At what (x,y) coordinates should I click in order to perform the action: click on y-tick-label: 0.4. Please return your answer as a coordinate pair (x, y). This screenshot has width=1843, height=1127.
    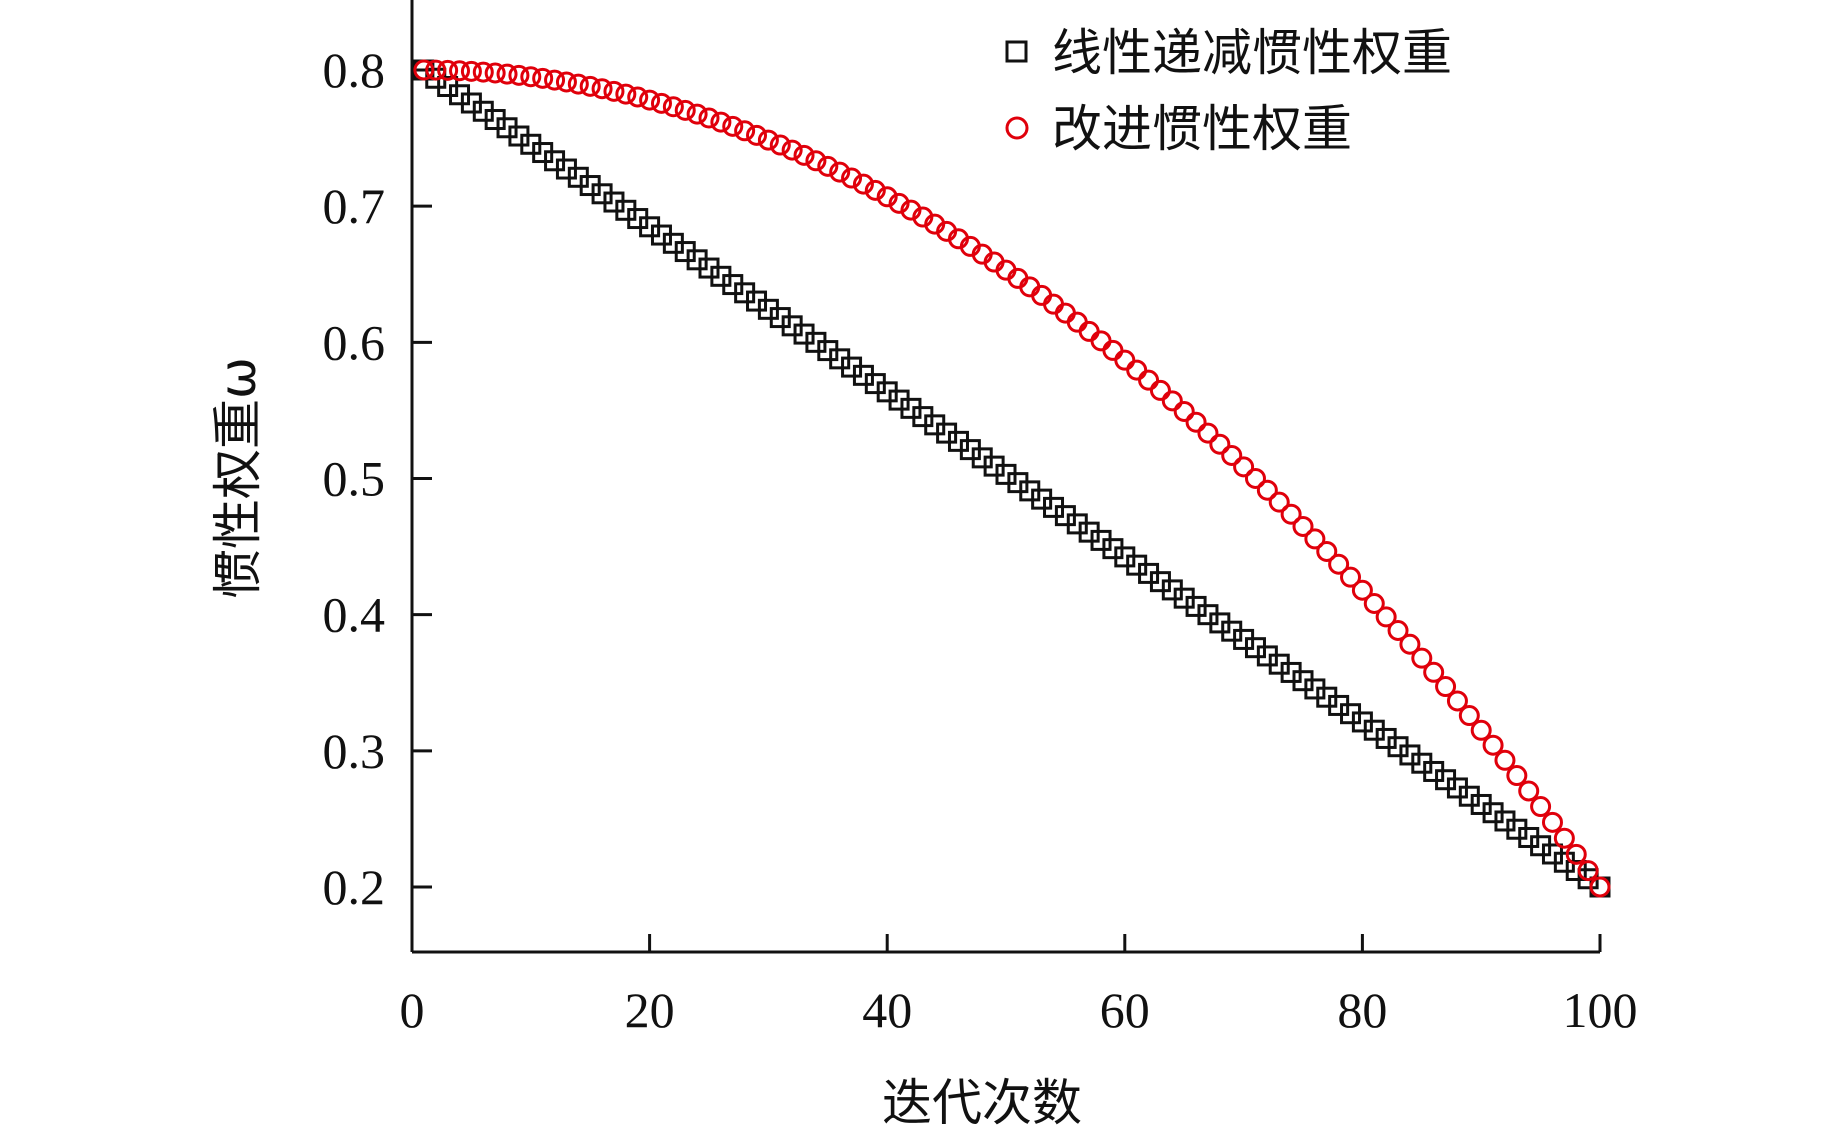
    Looking at the image, I should click on (354, 615).